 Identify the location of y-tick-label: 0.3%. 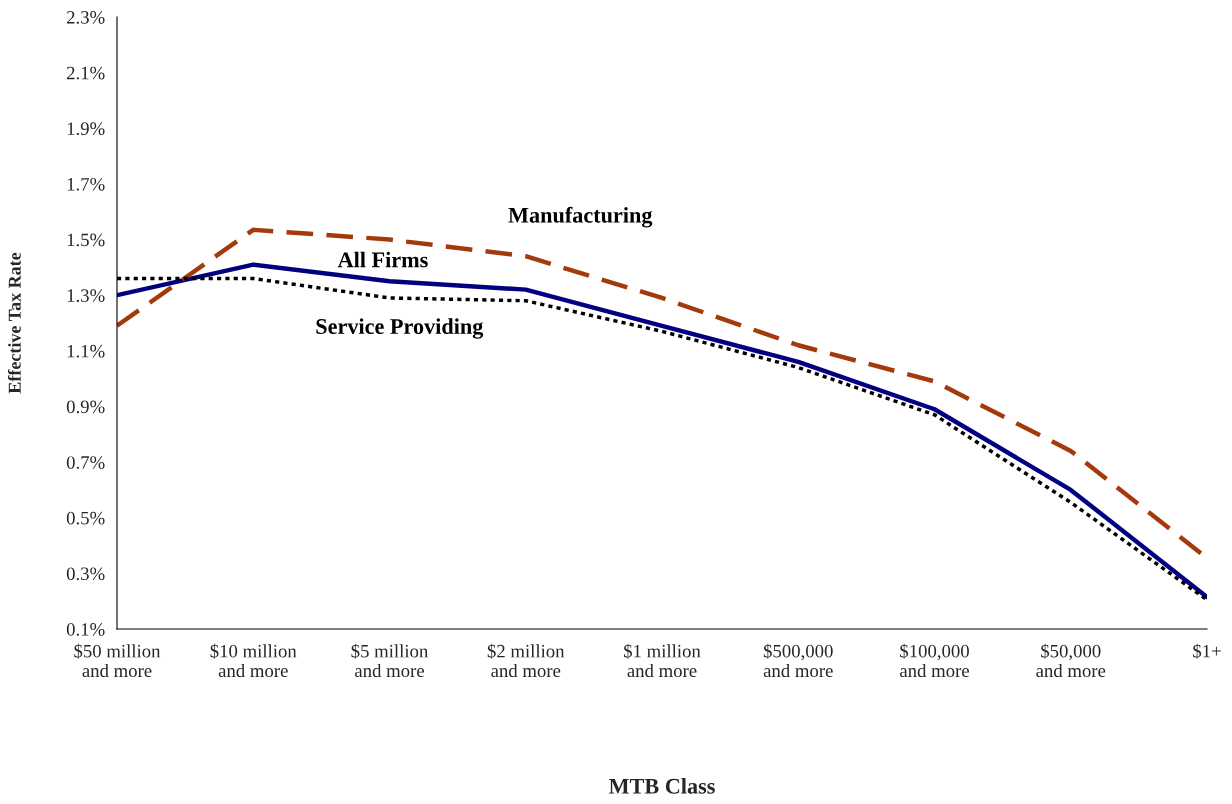
(85, 574).